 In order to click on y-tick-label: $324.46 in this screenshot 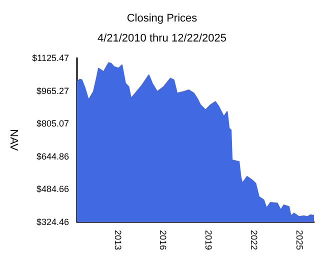, I will do `click(52, 222)`.